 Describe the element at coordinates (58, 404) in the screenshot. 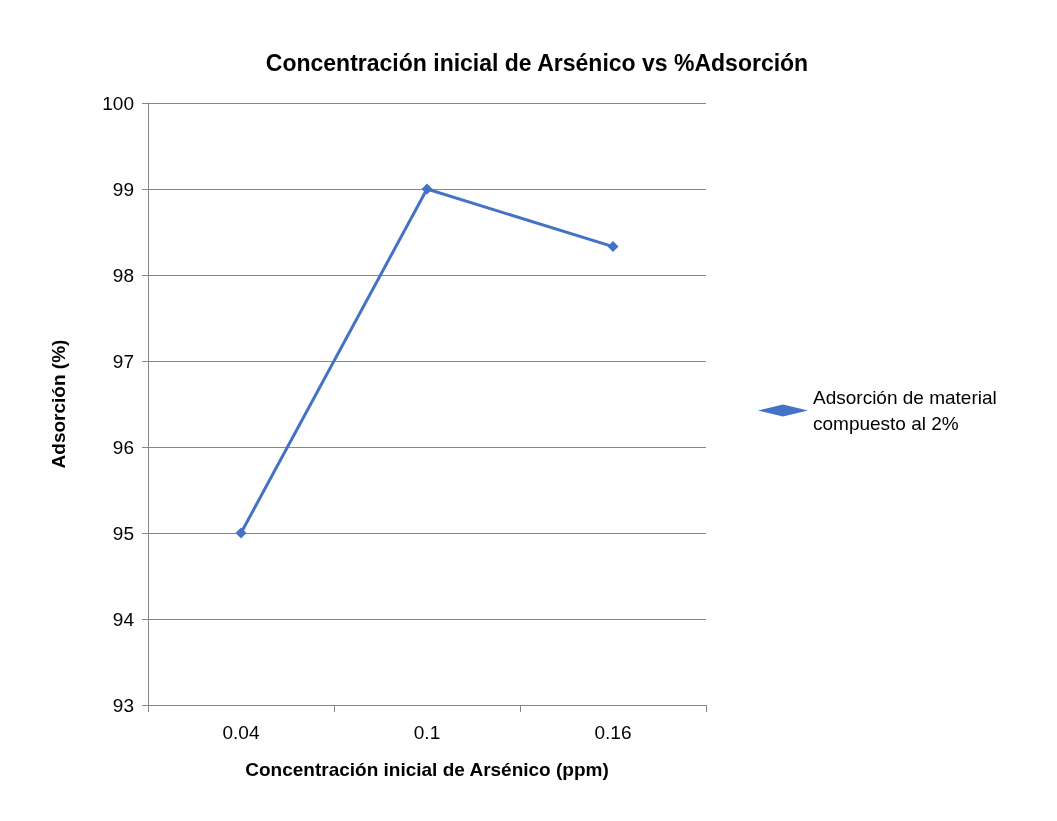

I see `y-axis-title: Adsorción (%)` at that location.